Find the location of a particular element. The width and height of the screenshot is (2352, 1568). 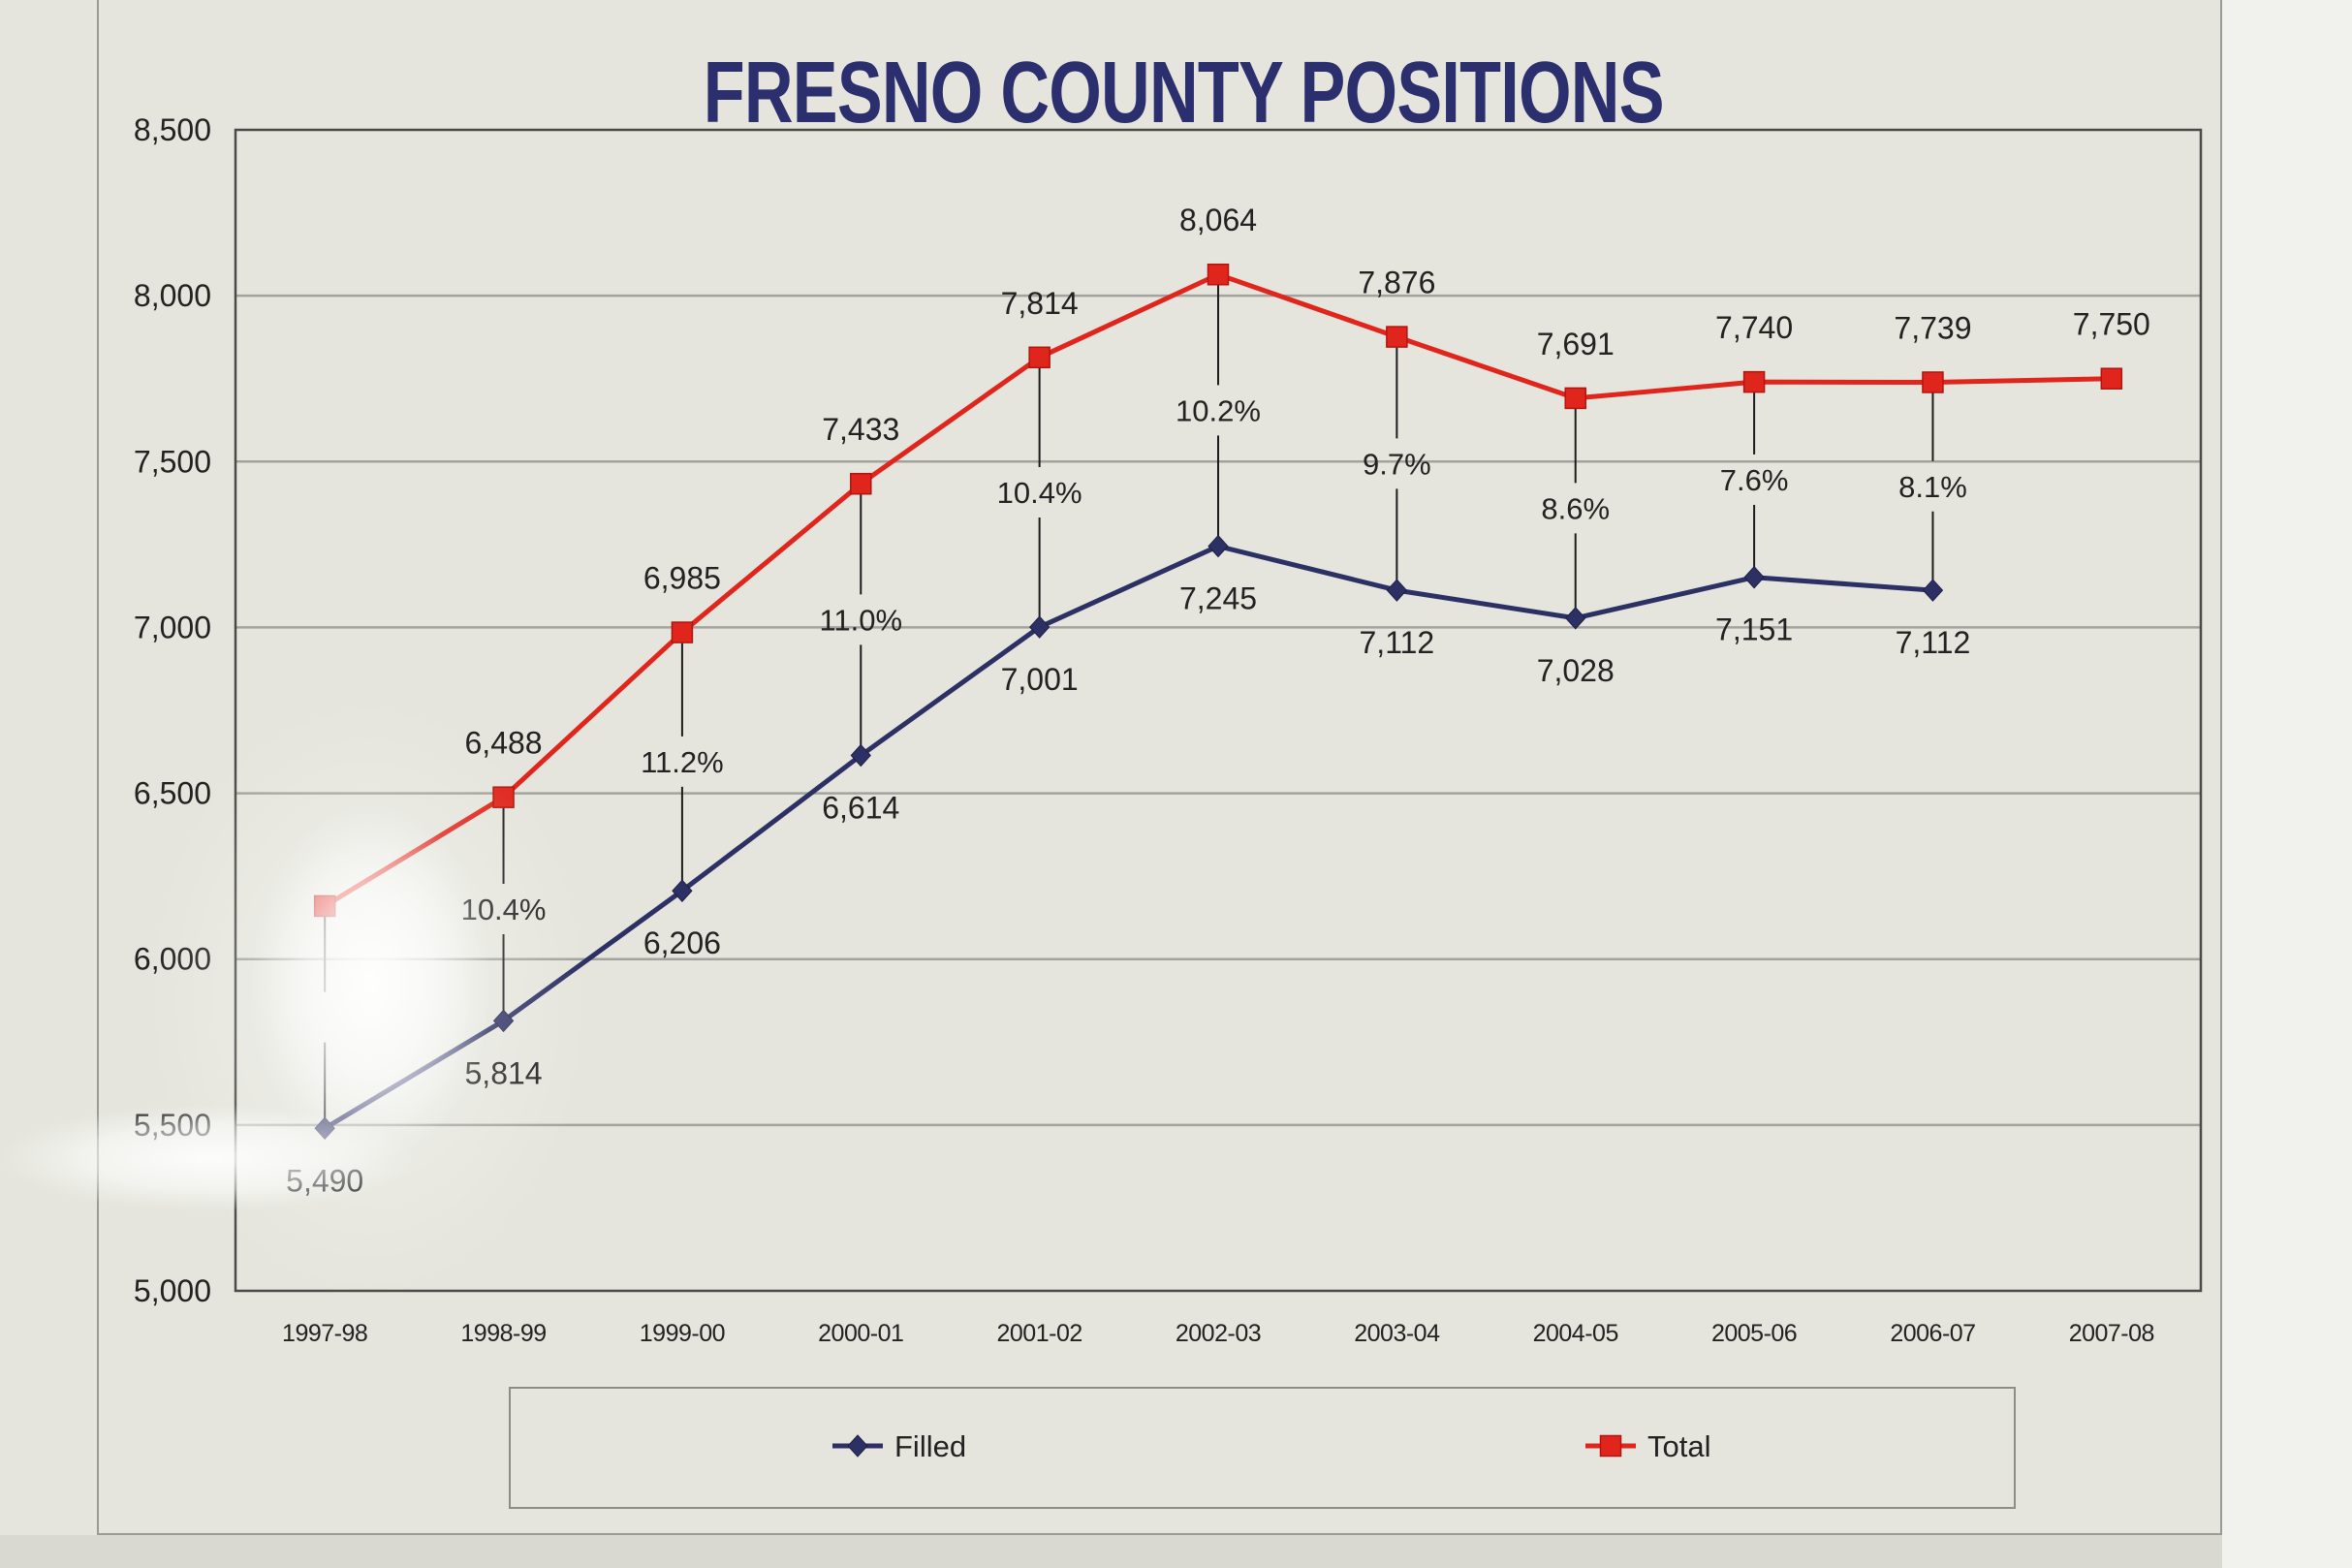

gap-percent-label: 9.7% is located at coordinates (1397, 464).